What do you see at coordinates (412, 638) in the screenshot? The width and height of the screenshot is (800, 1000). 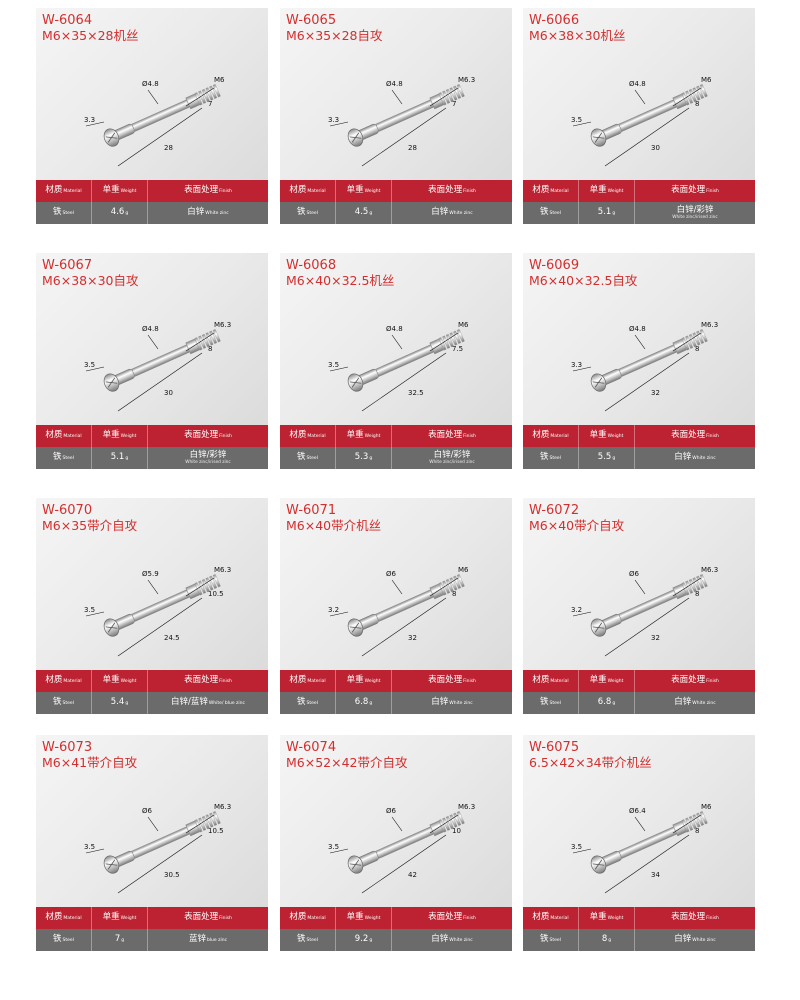 I see `length-label: 32` at bounding box center [412, 638].